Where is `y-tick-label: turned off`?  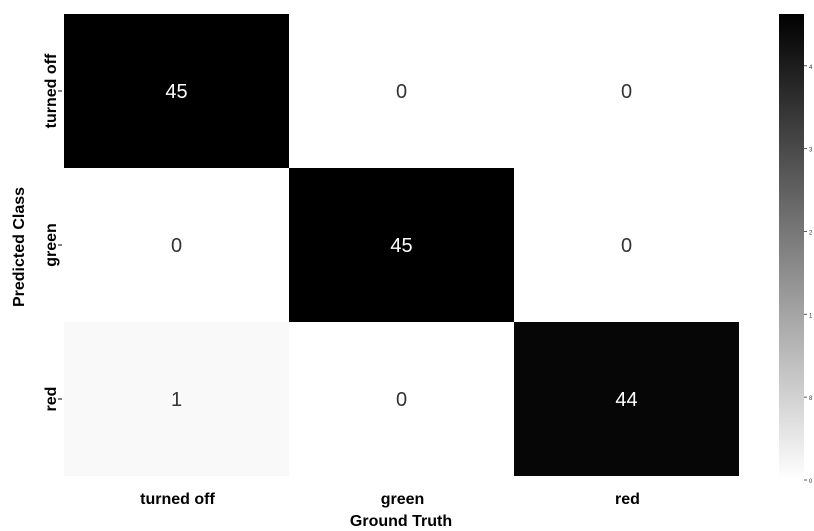
y-tick-label: turned off is located at coordinates (51, 90).